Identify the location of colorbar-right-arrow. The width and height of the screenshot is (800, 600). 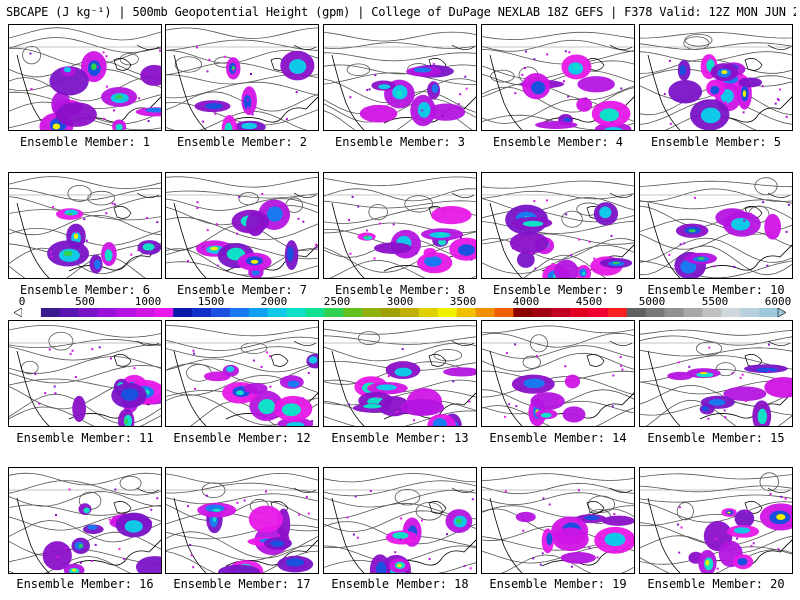
(781, 312).